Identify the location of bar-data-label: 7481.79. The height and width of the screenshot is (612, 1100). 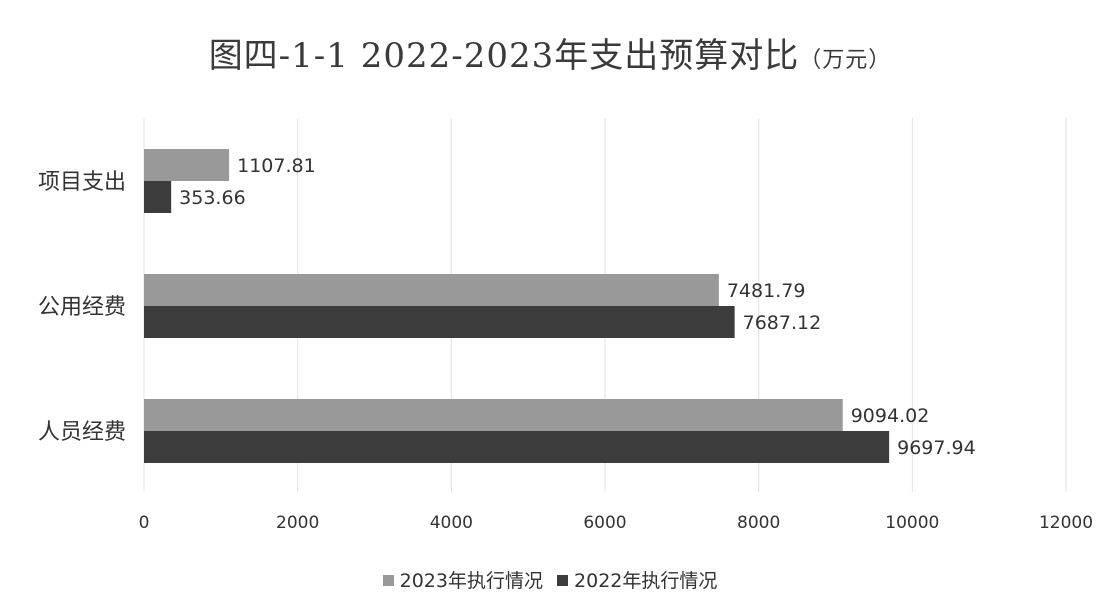
(766, 291).